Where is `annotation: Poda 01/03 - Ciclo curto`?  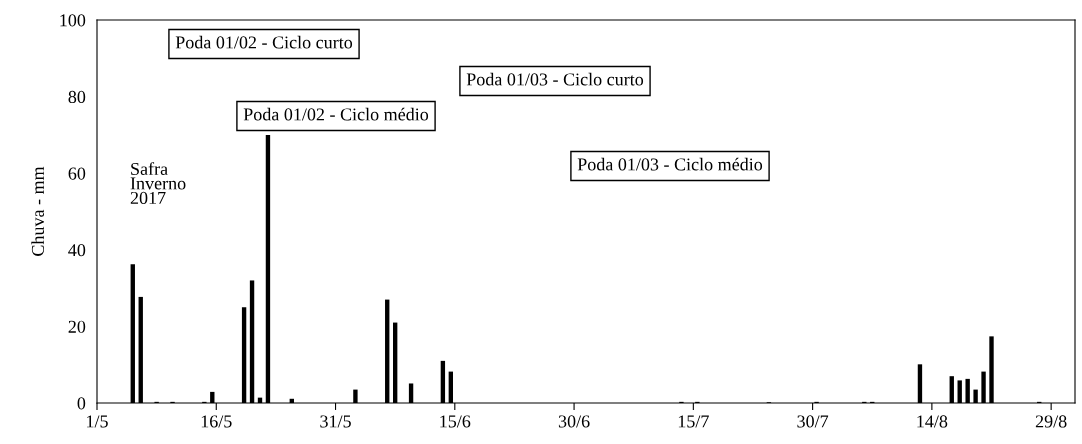
annotation: Poda 01/03 - Ciclo curto is located at coordinates (555, 79).